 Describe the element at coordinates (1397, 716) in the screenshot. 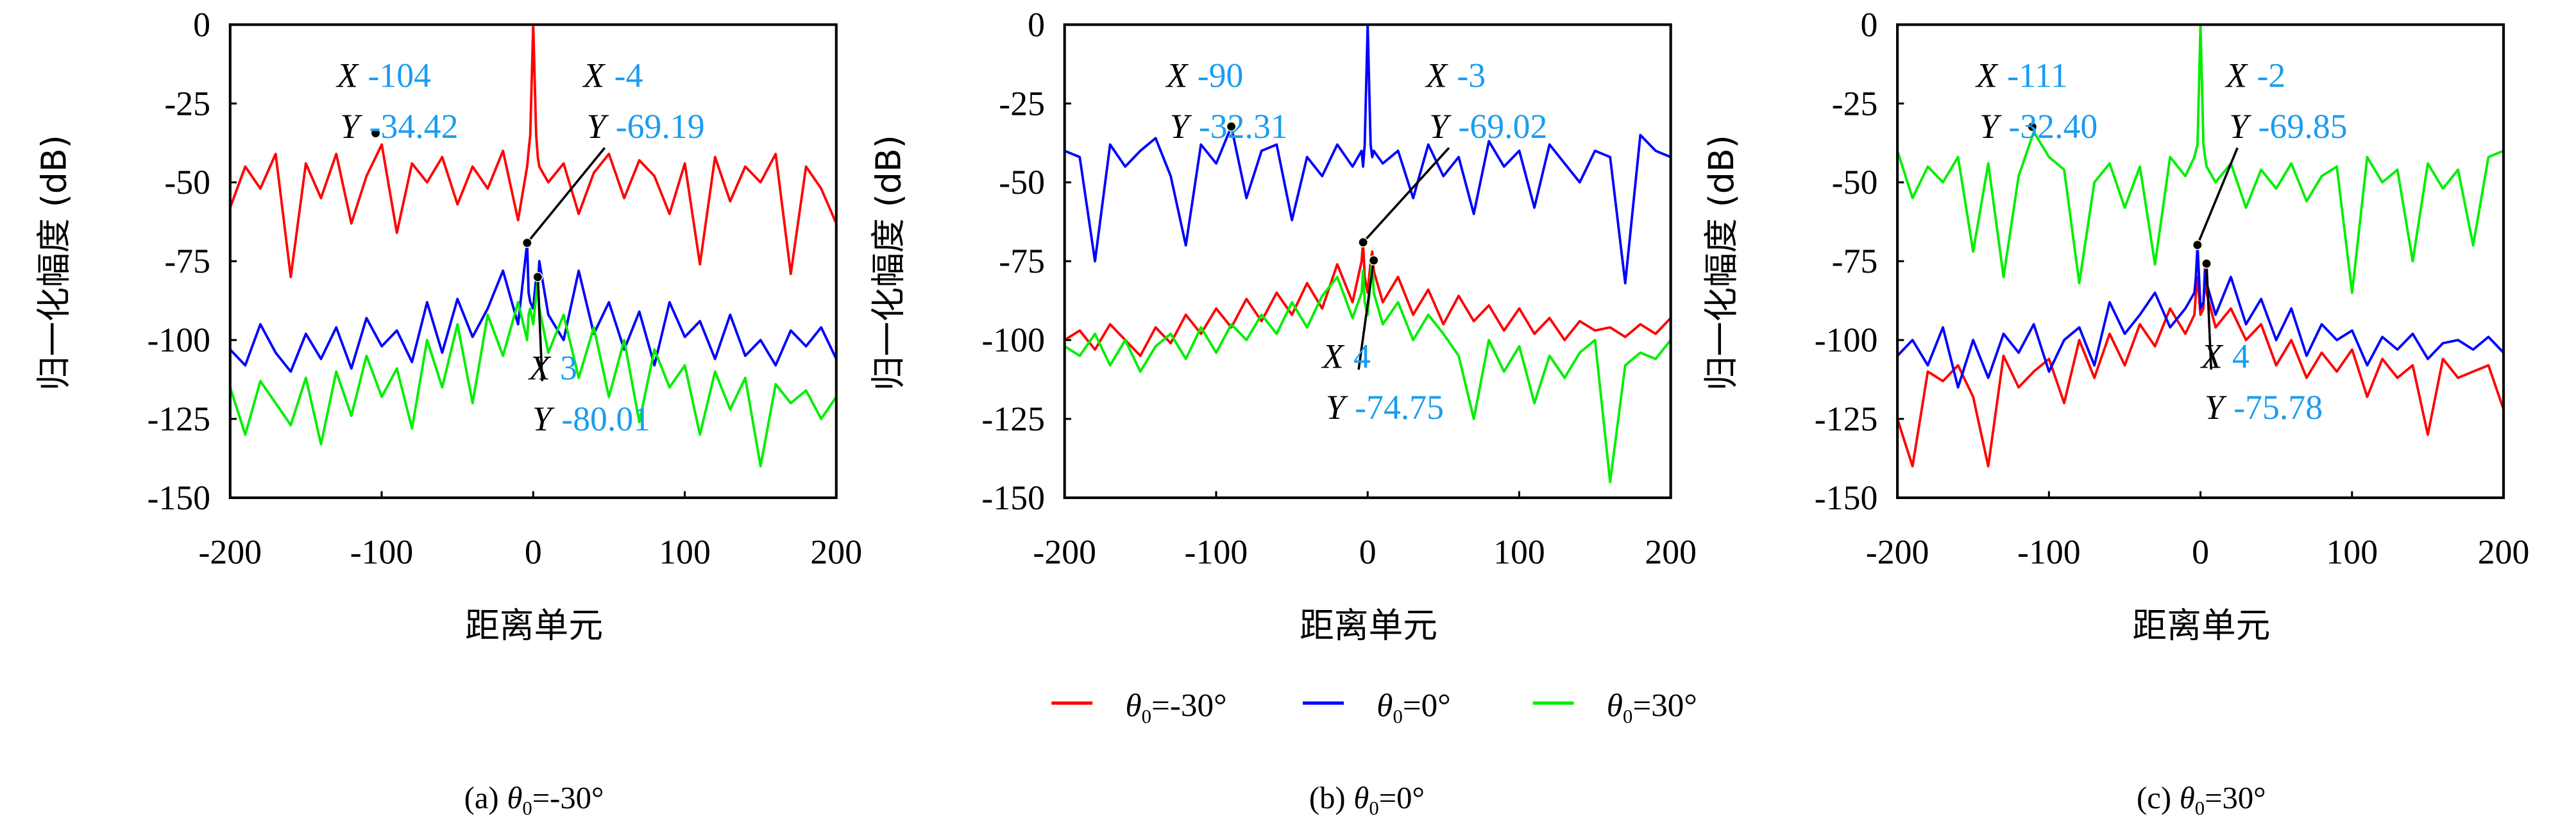

I see `legend-subscript: 0` at that location.